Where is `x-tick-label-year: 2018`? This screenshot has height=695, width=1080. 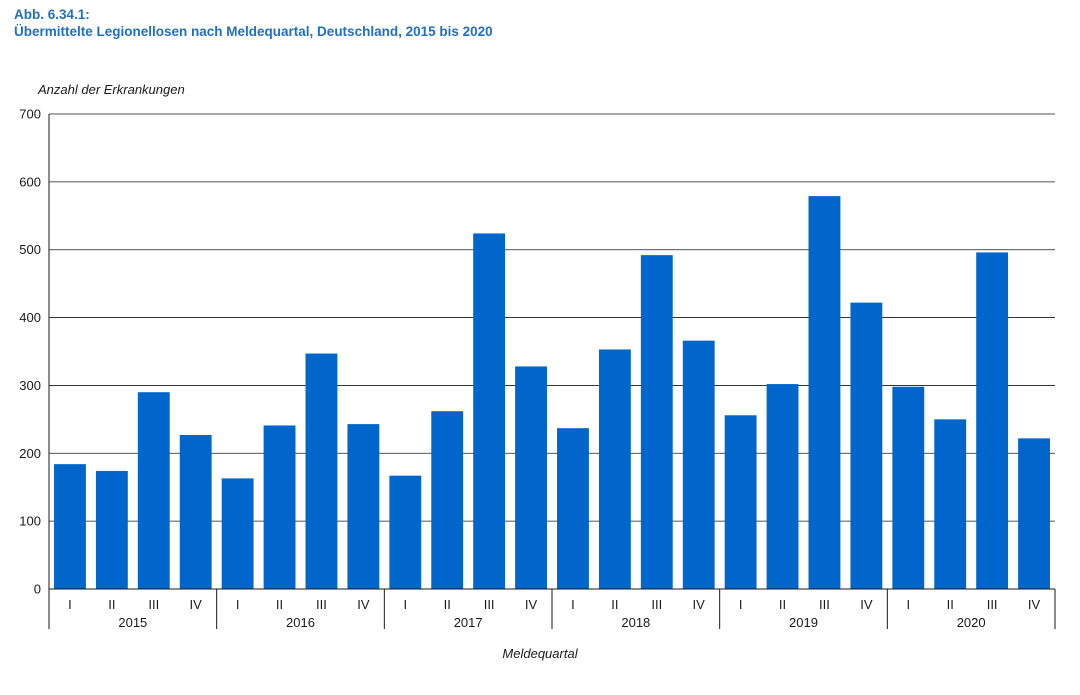 x-tick-label-year: 2018 is located at coordinates (635, 622).